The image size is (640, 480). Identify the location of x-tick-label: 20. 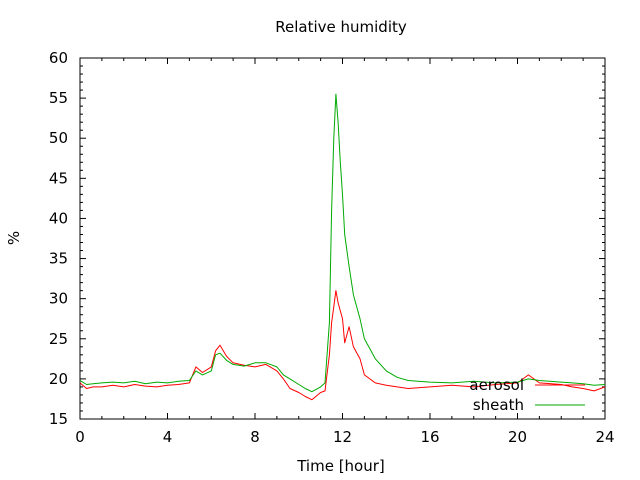
(517, 437).